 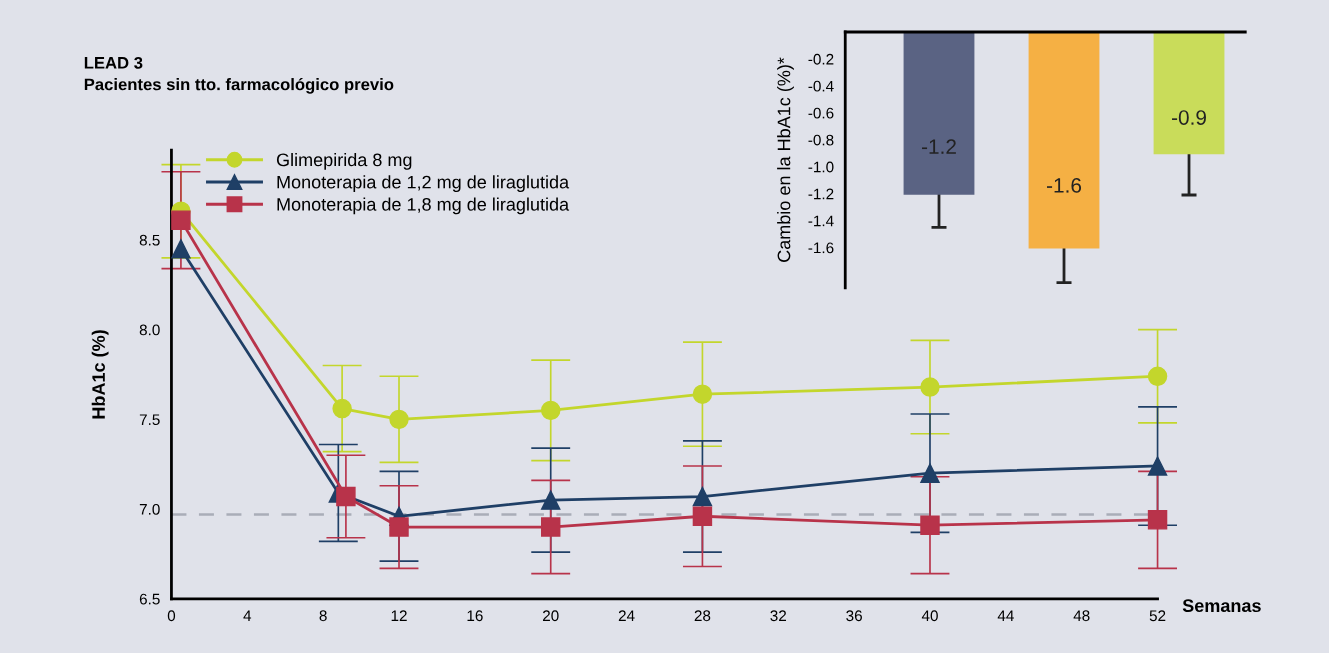 What do you see at coordinates (399, 615) in the screenshot?
I see `x-tick-label: 12` at bounding box center [399, 615].